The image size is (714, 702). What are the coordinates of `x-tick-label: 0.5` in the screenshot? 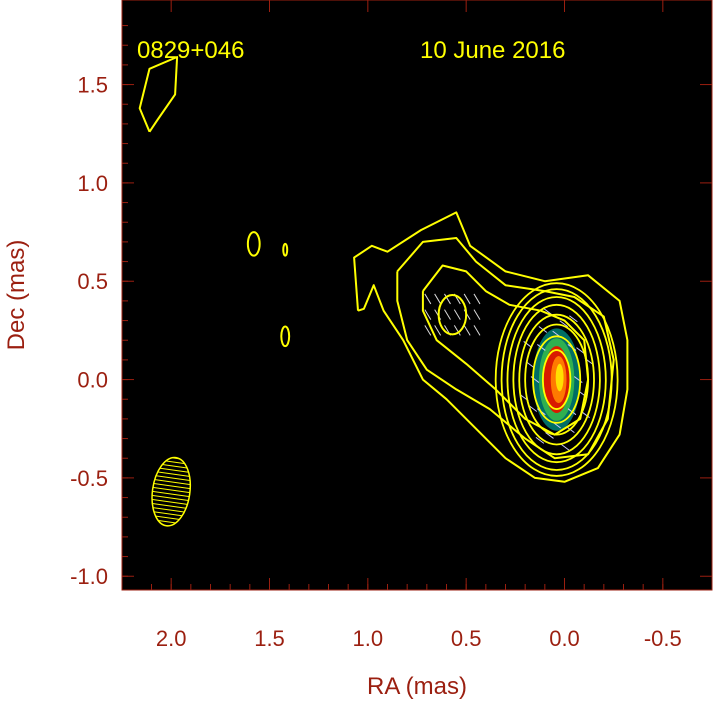 It's located at (466, 638).